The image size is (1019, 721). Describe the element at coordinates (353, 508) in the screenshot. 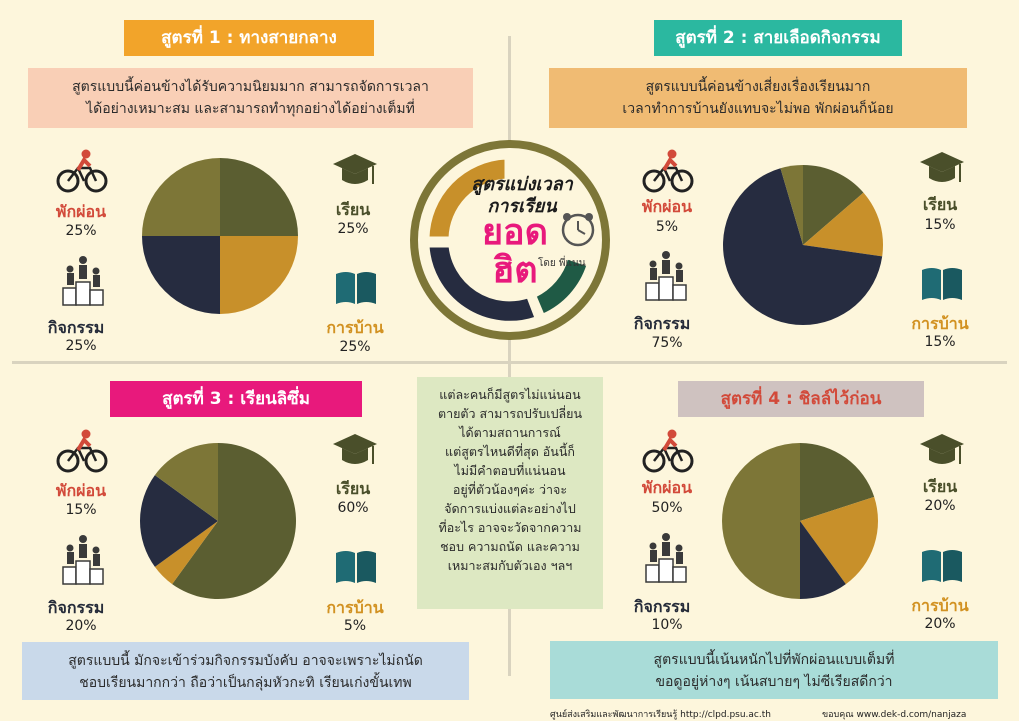

I see `q3-study-value: 60%` at that location.